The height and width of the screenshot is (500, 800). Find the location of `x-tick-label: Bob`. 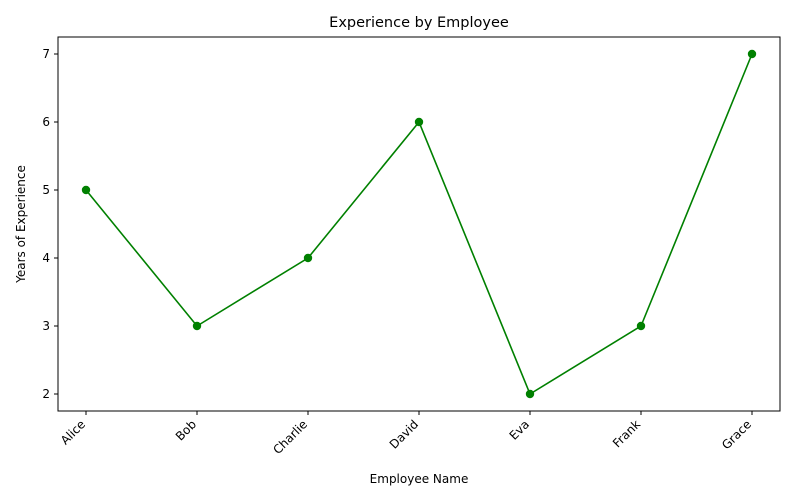

x-tick-label: Bob is located at coordinates (186, 430).